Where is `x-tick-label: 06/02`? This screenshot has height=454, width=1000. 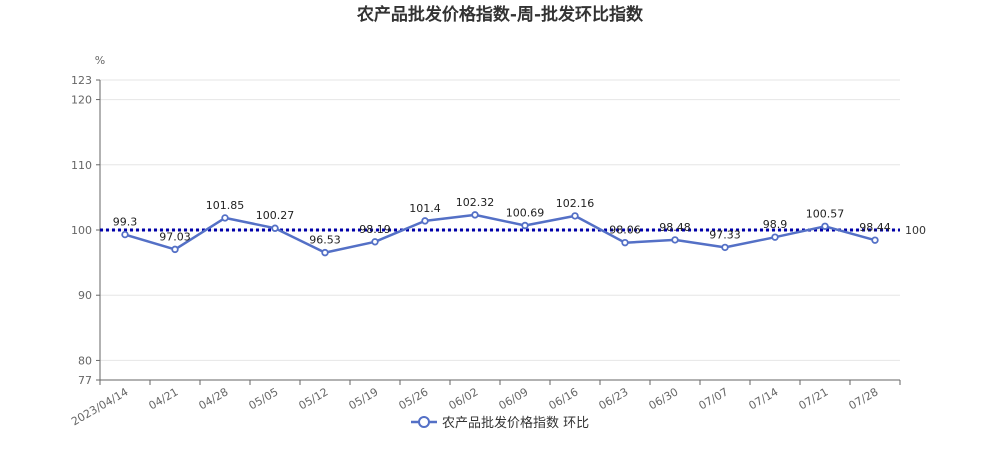 x-tick-label: 06/02 is located at coordinates (464, 398).